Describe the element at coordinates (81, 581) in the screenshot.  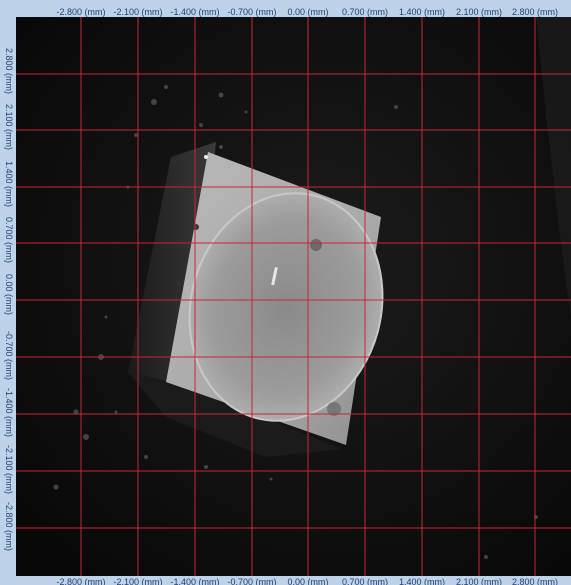
I see `x-axis-bottom-tick-label: -2.800 (mm)` at that location.